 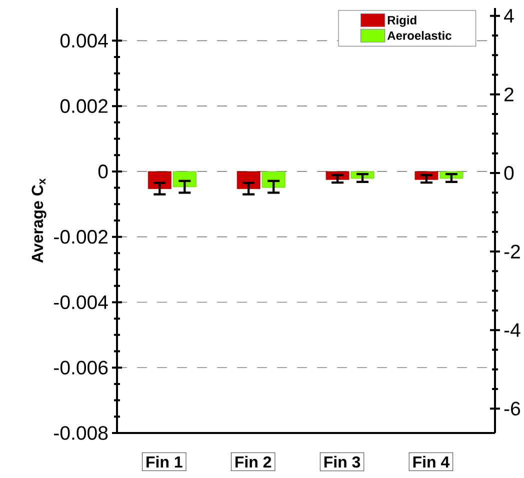 What do you see at coordinates (81, 237) in the screenshot?
I see `y-tick-label: -0.002` at bounding box center [81, 237].